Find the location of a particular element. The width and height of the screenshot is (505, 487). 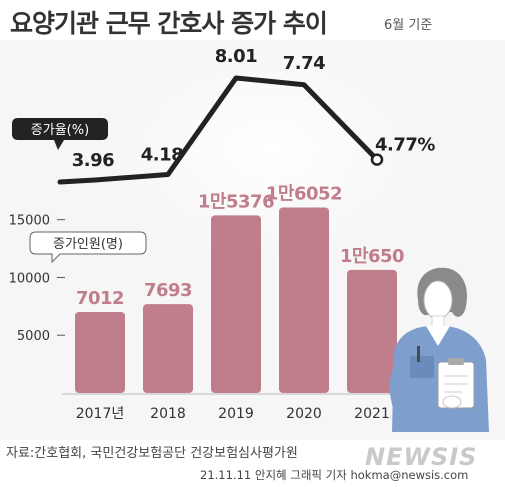

line-value-label: 8.01 is located at coordinates (236, 56).